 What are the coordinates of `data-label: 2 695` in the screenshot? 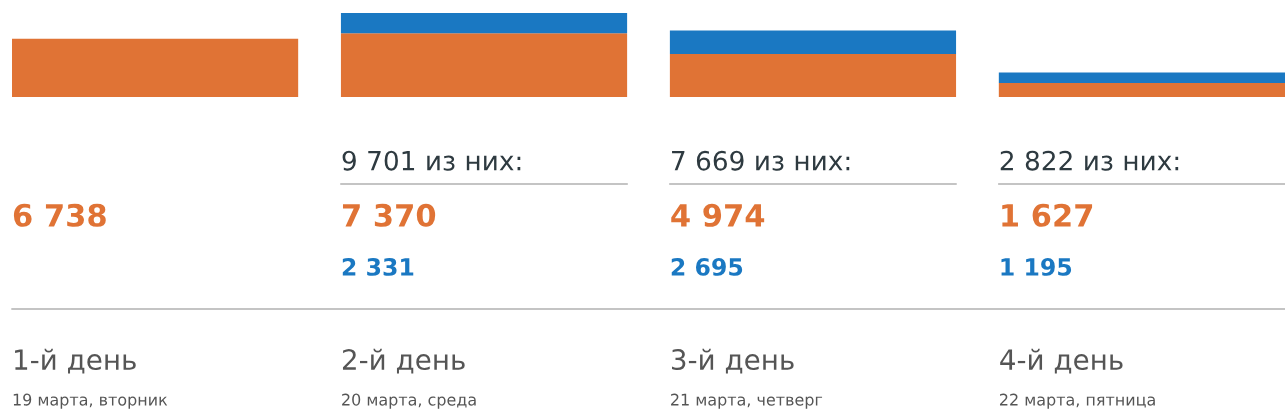 It's located at (707, 266).